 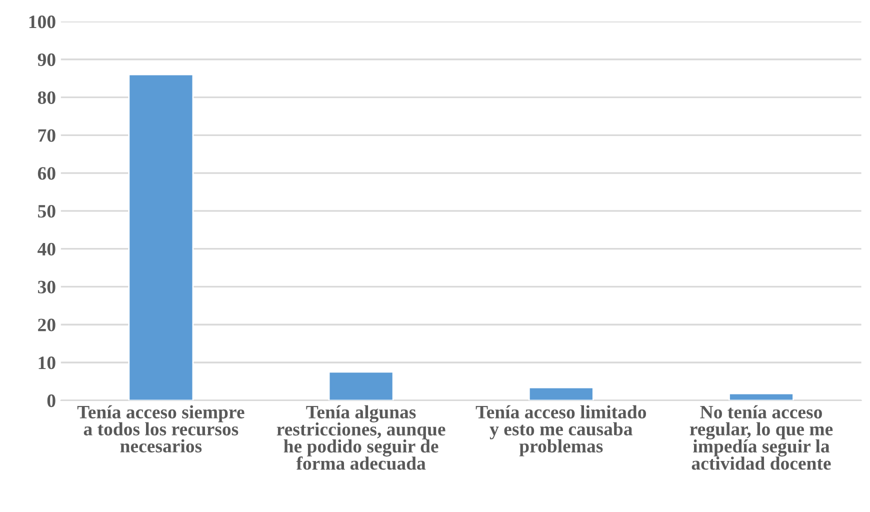 I want to click on y-tick-label: 60, so click(x=47, y=173).